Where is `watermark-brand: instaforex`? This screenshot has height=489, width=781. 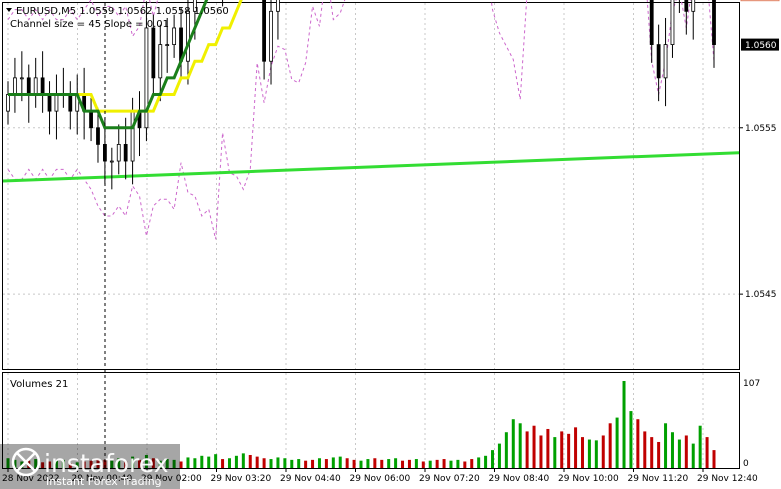 watermark-brand: instaforex is located at coordinates (106, 463).